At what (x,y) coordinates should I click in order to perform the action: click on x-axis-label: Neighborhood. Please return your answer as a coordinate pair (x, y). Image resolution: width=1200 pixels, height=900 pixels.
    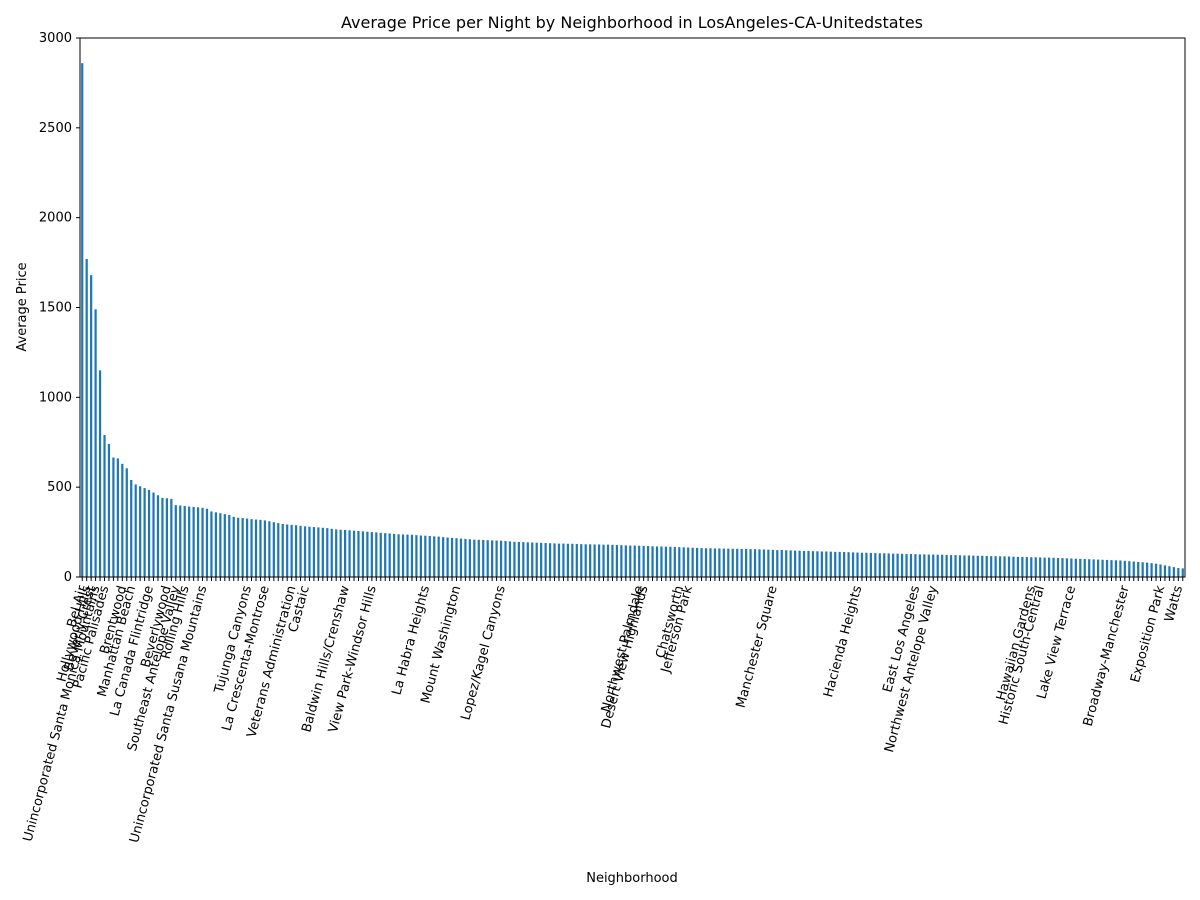
    Looking at the image, I should click on (632, 878).